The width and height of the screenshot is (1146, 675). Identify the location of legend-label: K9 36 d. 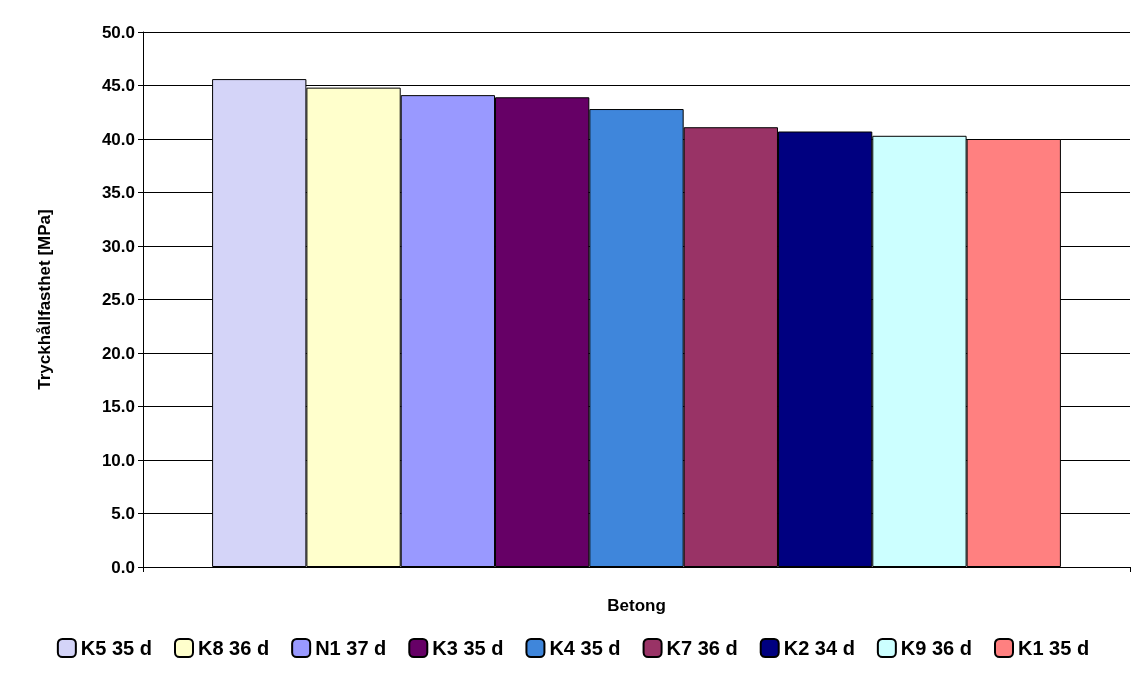
(936, 648).